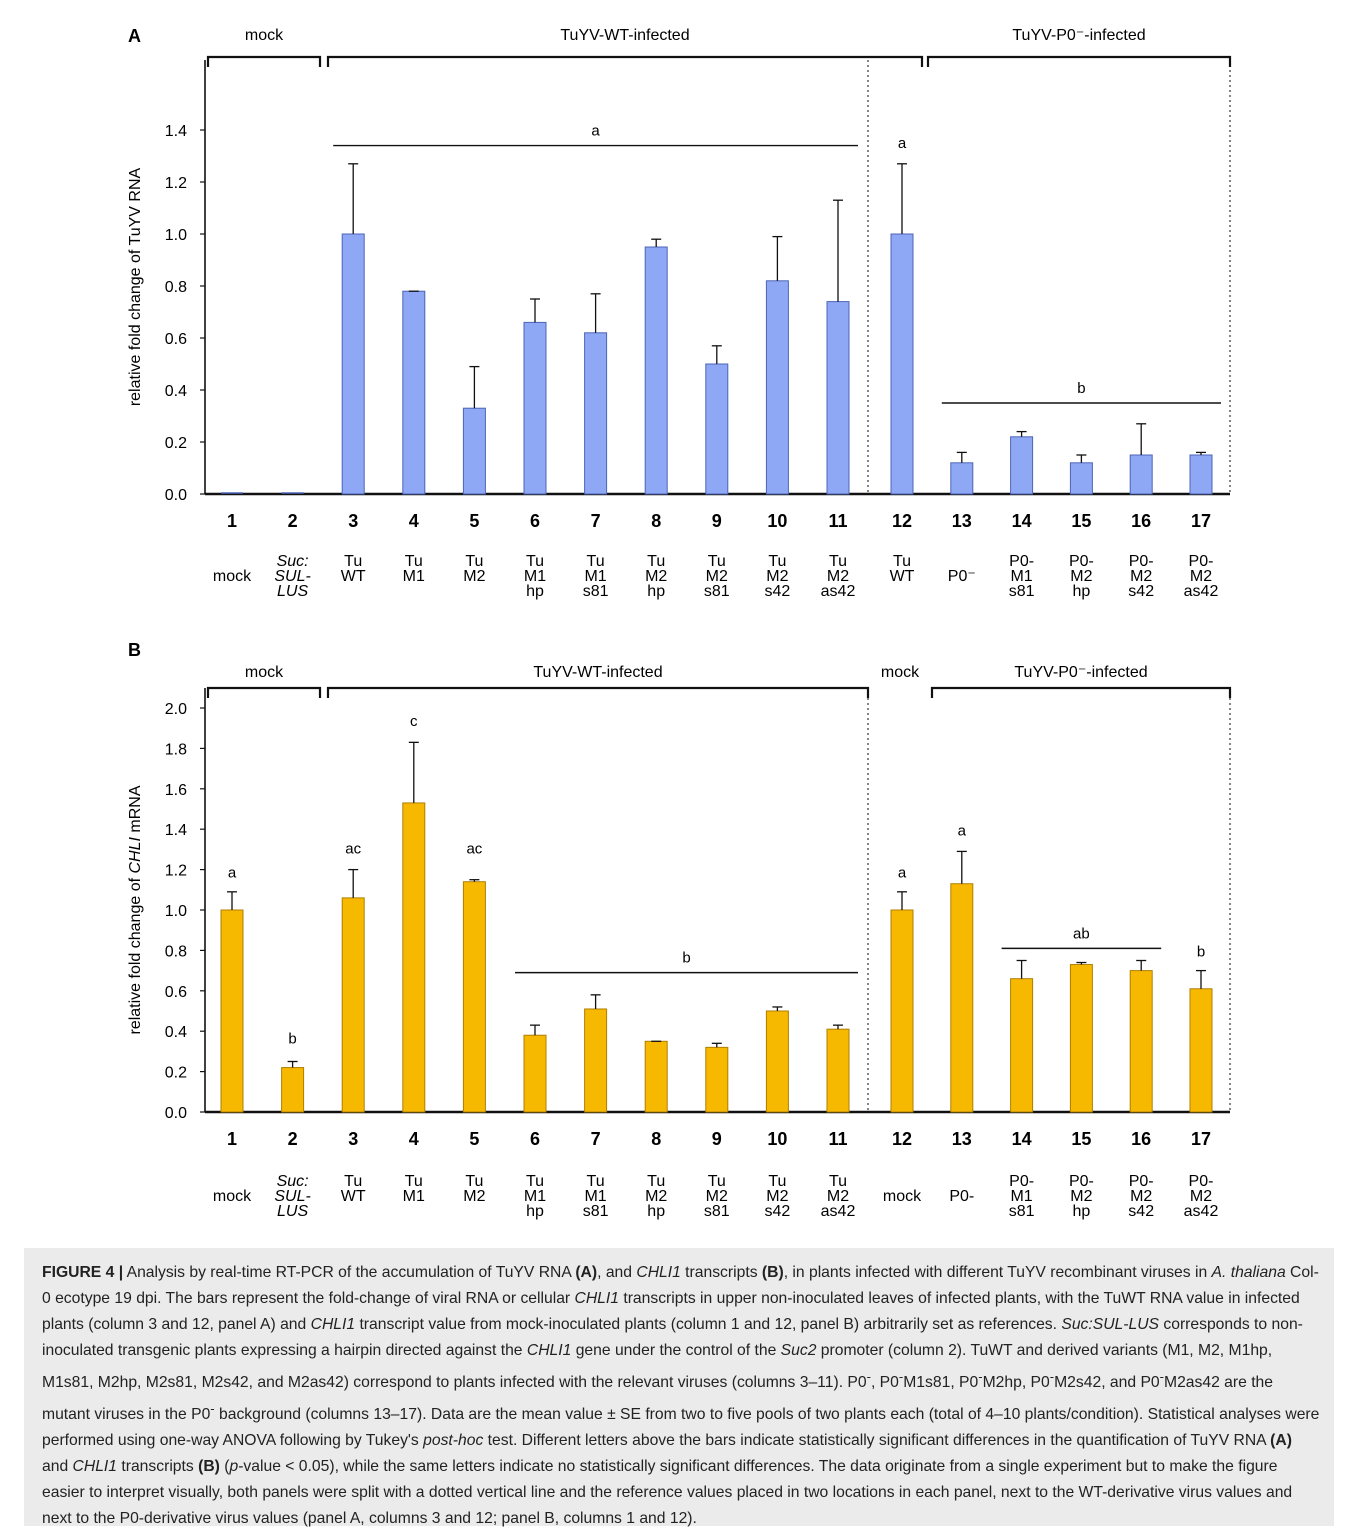 The width and height of the screenshot is (1360, 1533). I want to click on column-number: 3, so click(353, 521).